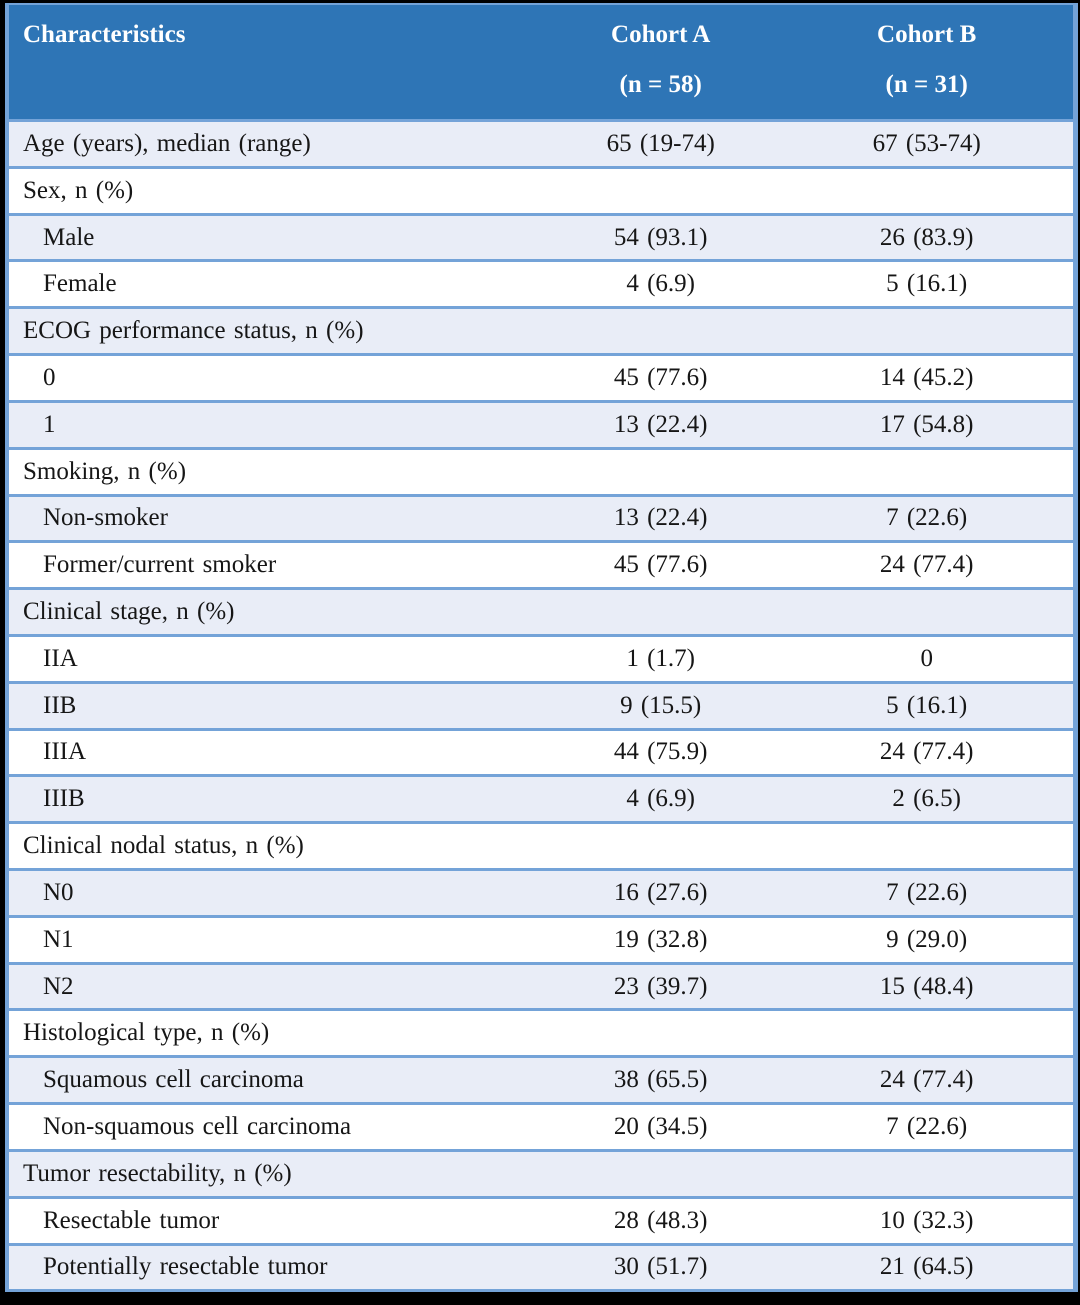  I want to click on table-row: Sex, n (%), so click(541, 191).